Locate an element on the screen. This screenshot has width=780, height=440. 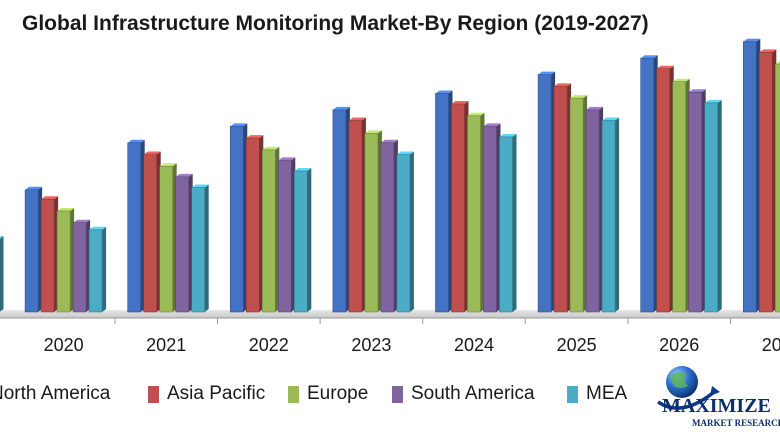
bar-group-2023 is located at coordinates (373, 209).